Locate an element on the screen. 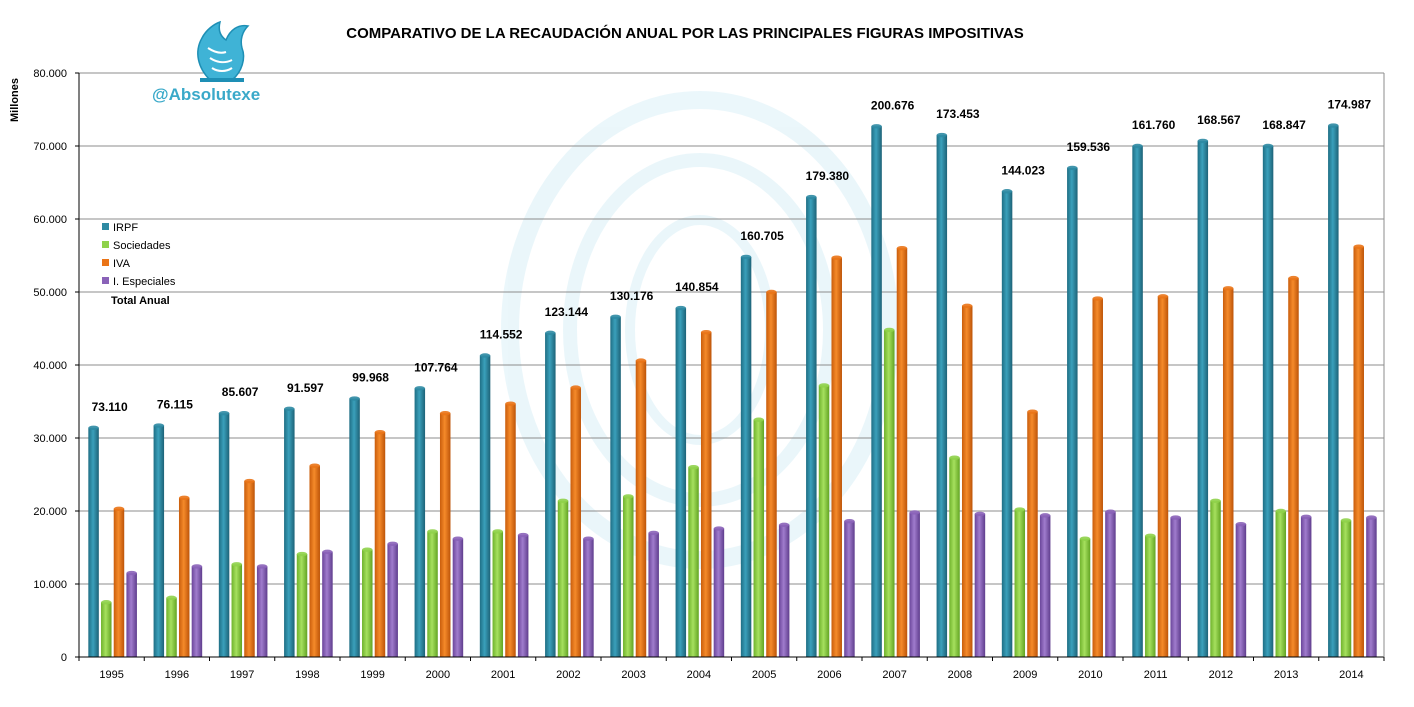 Image resolution: width=1414 pixels, height=707 pixels. bar-sociedades-2005 is located at coordinates (759, 538).